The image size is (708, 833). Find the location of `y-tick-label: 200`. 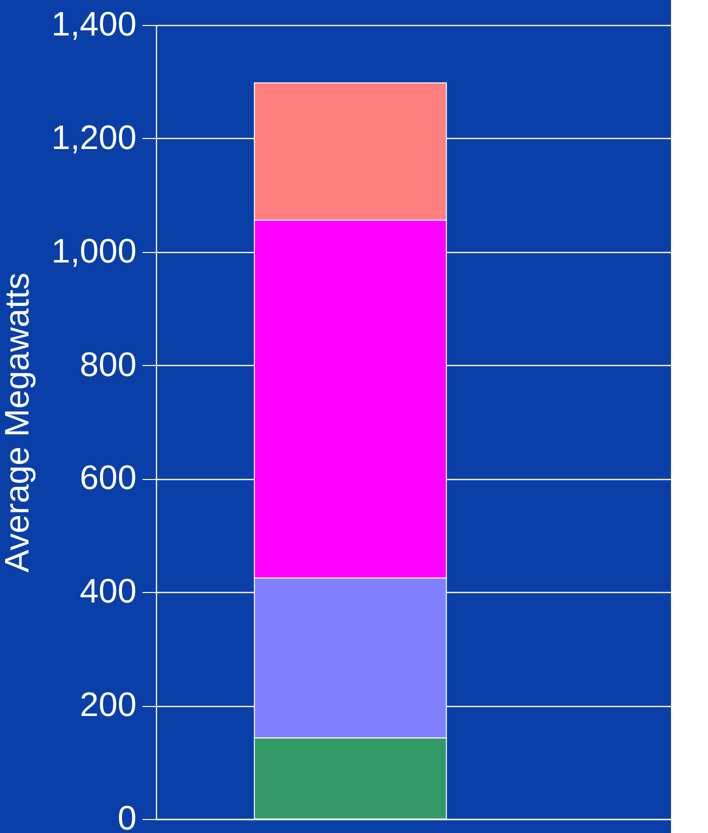

y-tick-label: 200 is located at coordinates (108, 705).